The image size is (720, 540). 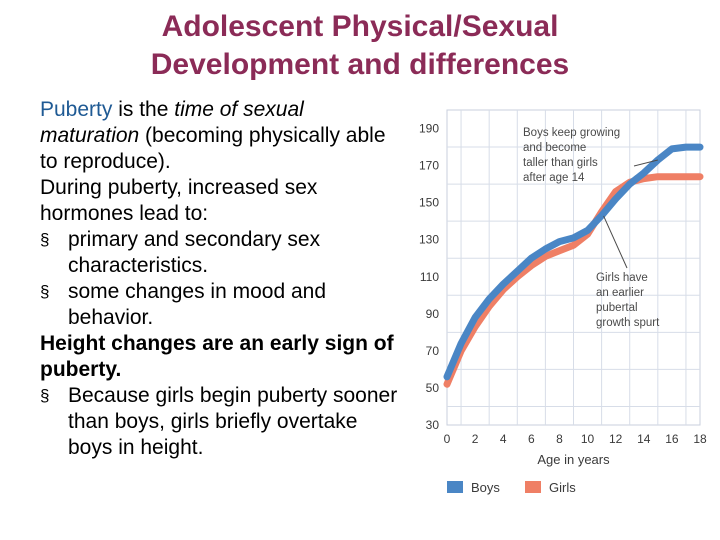 What do you see at coordinates (433, 425) in the screenshot?
I see `y-tick-label: 30` at bounding box center [433, 425].